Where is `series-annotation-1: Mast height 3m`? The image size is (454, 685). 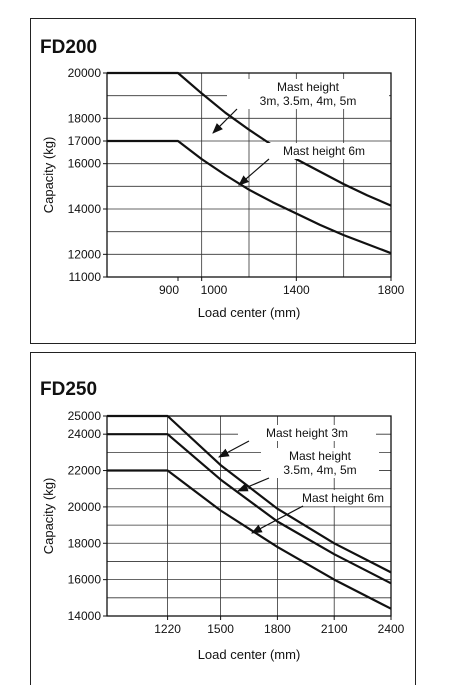
series-annotation-1: Mast height 3m is located at coordinates (297, 441).